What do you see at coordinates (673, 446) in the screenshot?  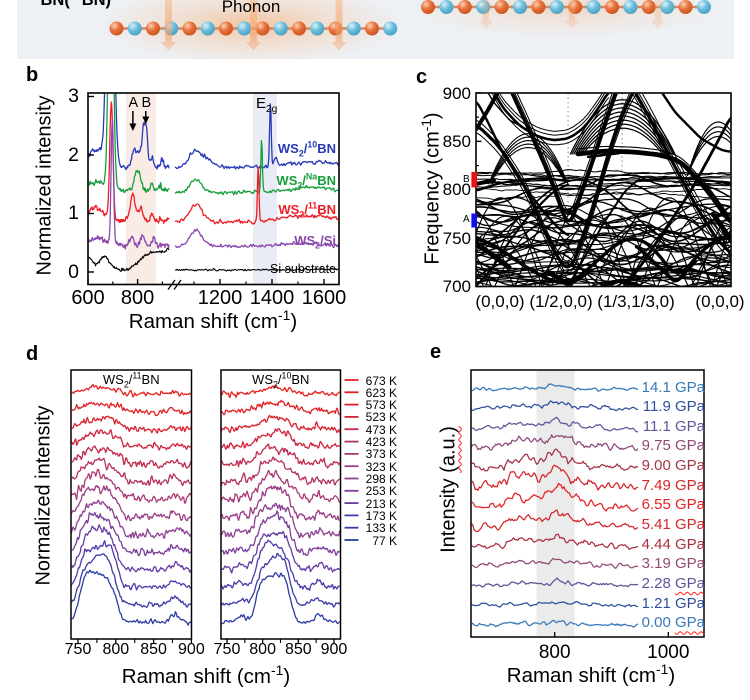 I see `pressure-label: 9.75 GPa` at bounding box center [673, 446].